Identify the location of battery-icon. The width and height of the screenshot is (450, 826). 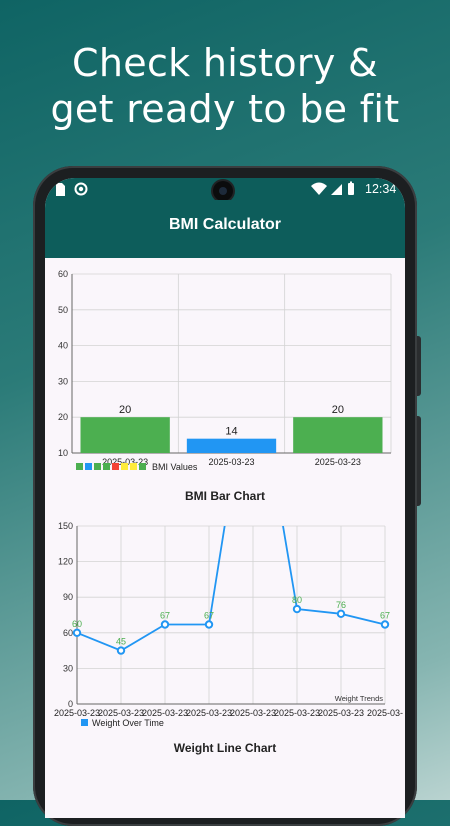
(351, 188).